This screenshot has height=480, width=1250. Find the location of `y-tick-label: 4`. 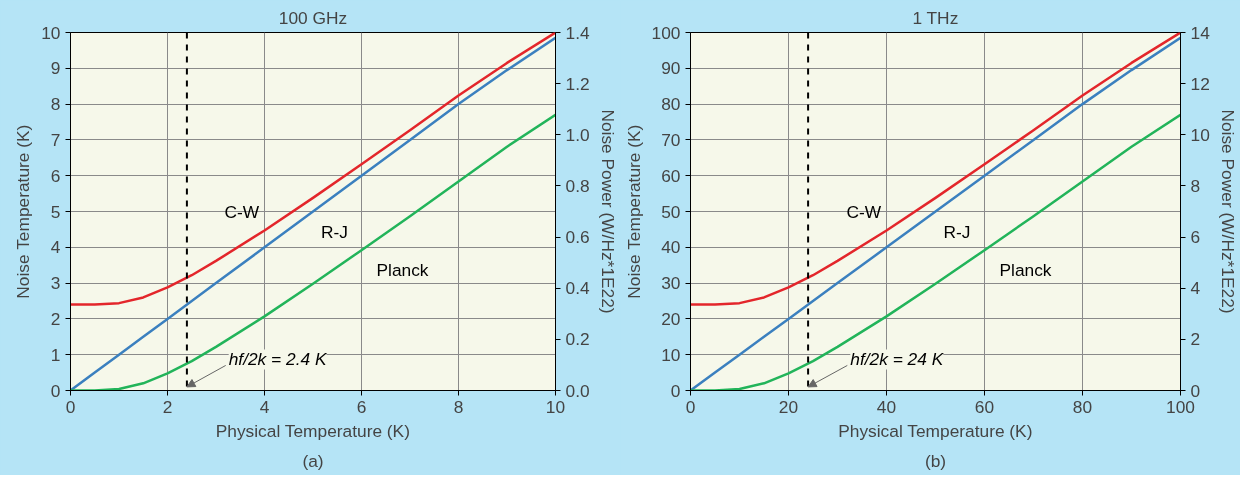

y-tick-label: 4 is located at coordinates (55, 247).